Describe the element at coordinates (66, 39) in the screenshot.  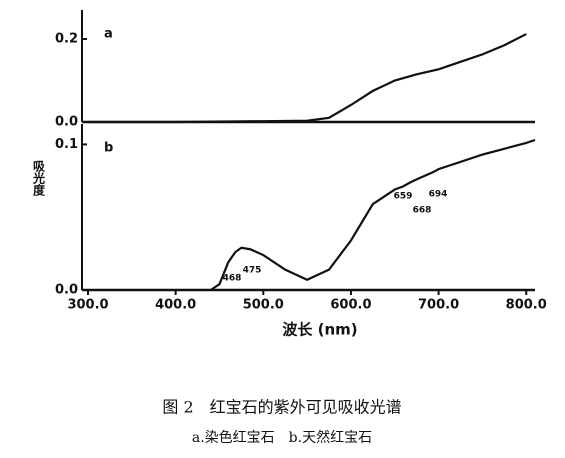
I see `y-tick-label: 0.2` at that location.